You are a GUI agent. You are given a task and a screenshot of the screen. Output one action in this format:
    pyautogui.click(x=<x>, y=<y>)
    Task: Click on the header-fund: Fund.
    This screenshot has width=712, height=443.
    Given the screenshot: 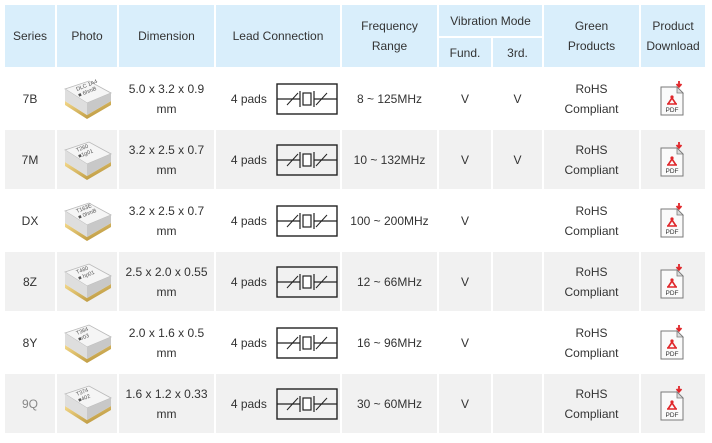 What is the action you would take?
    pyautogui.click(x=465, y=52)
    